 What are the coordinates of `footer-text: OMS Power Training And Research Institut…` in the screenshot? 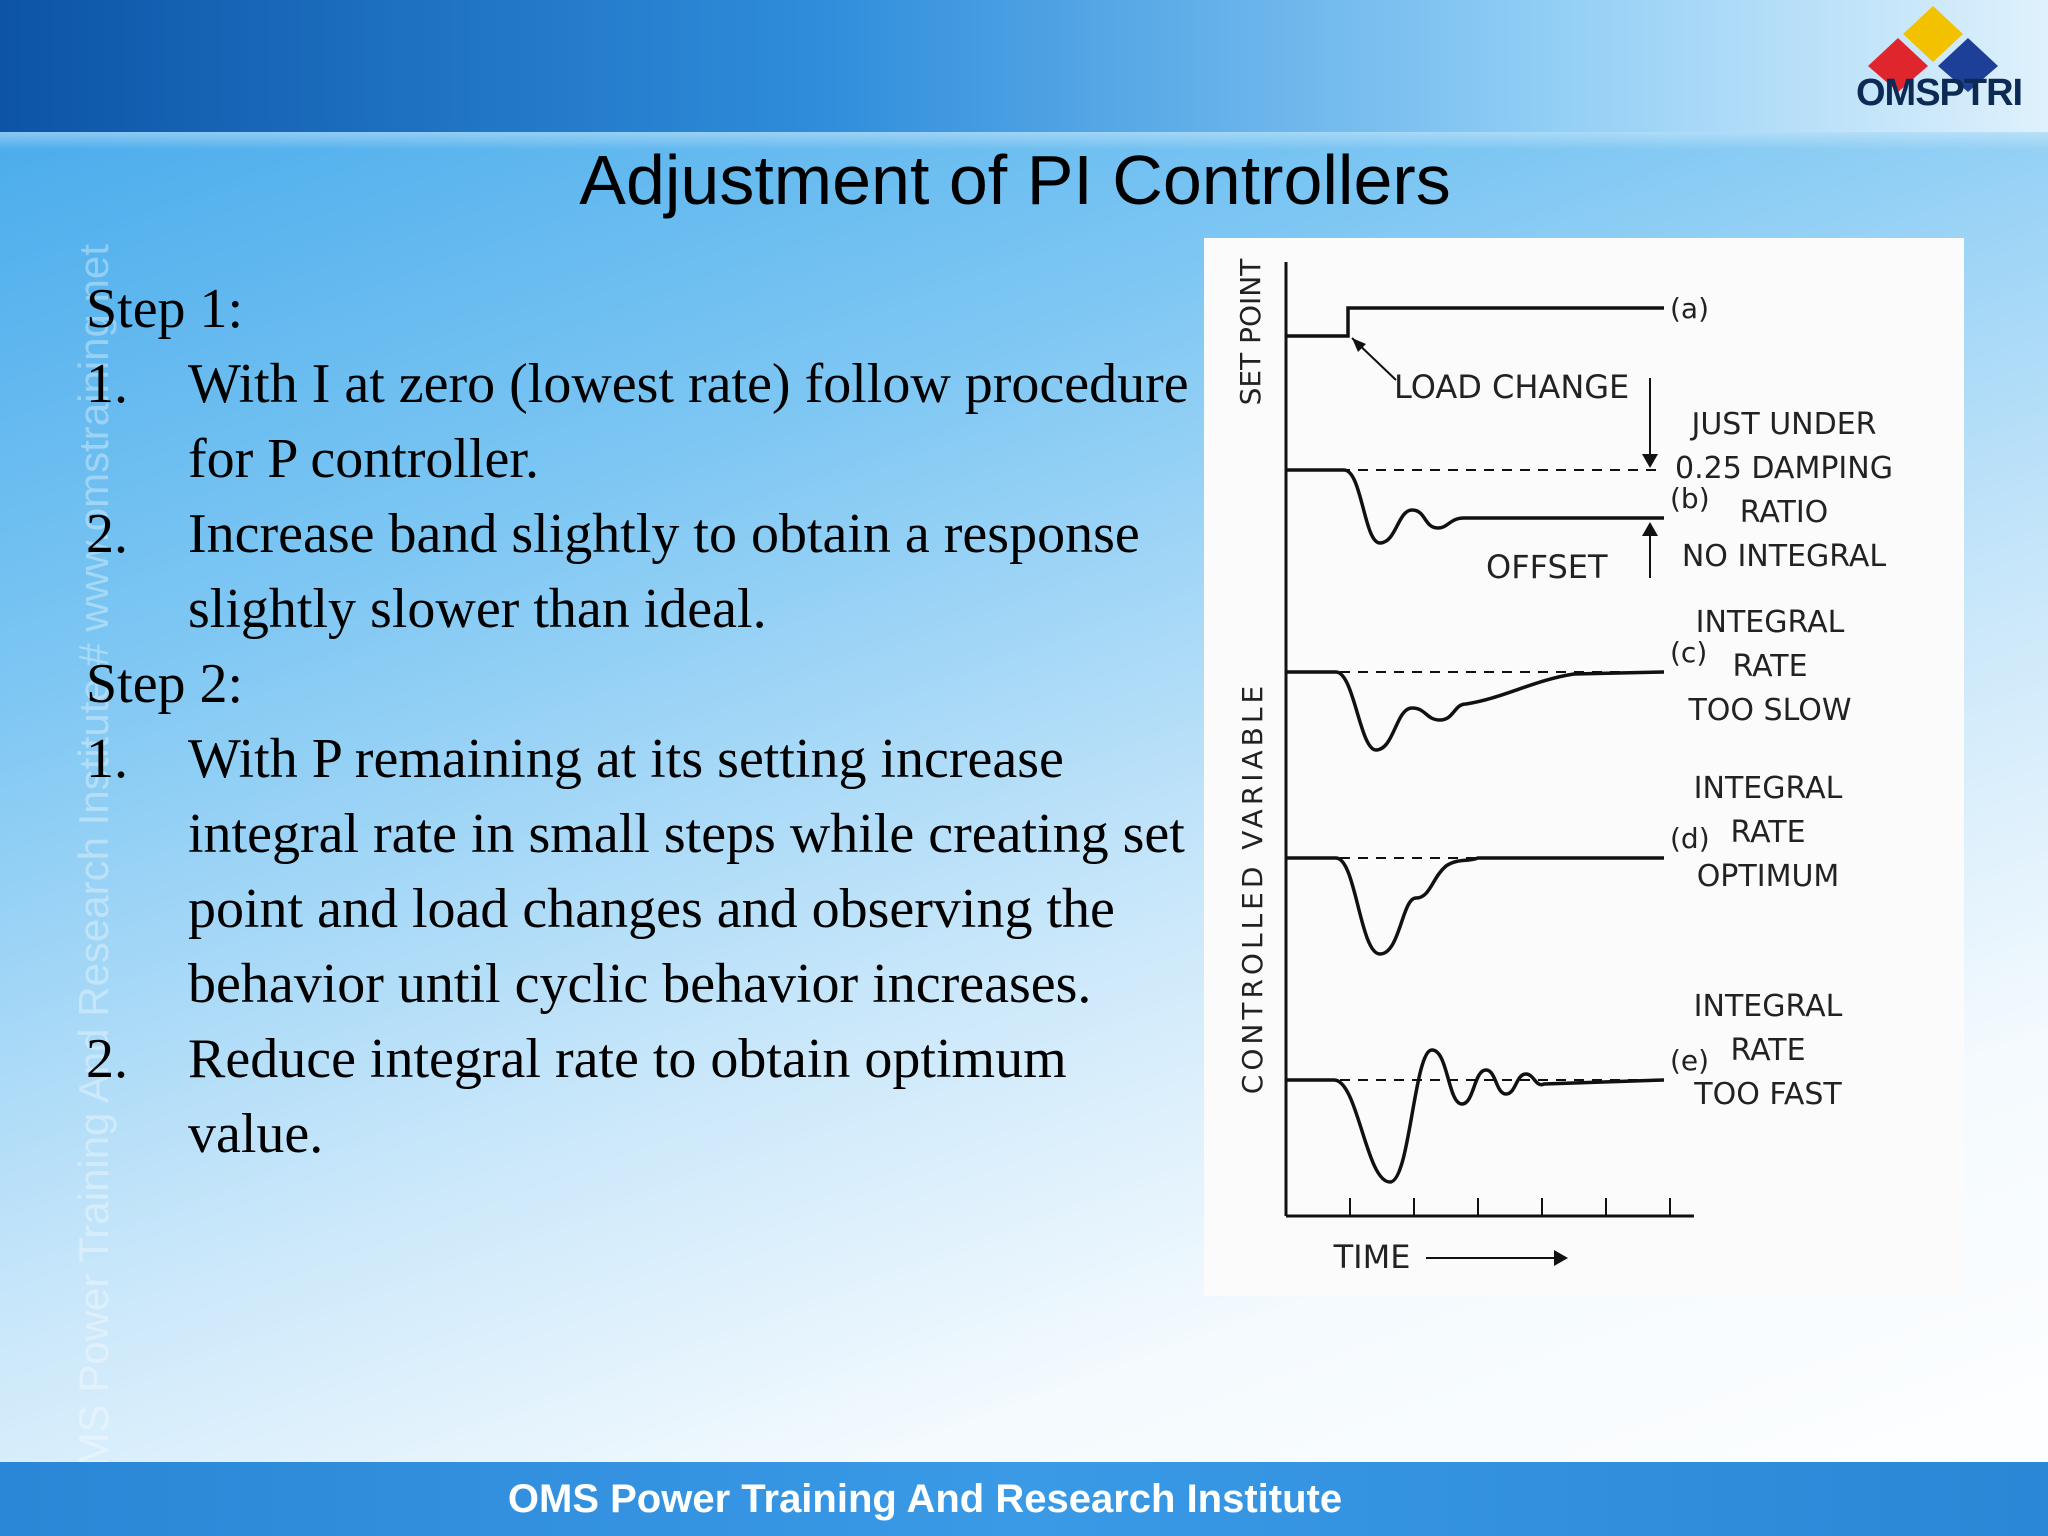 It's located at (925, 1499).